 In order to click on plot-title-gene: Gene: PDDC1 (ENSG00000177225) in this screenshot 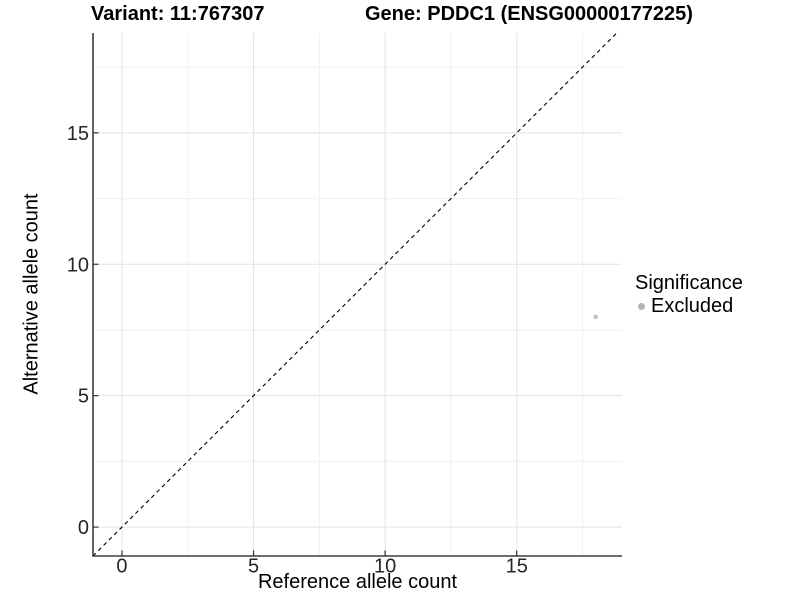, I will do `click(529, 14)`.